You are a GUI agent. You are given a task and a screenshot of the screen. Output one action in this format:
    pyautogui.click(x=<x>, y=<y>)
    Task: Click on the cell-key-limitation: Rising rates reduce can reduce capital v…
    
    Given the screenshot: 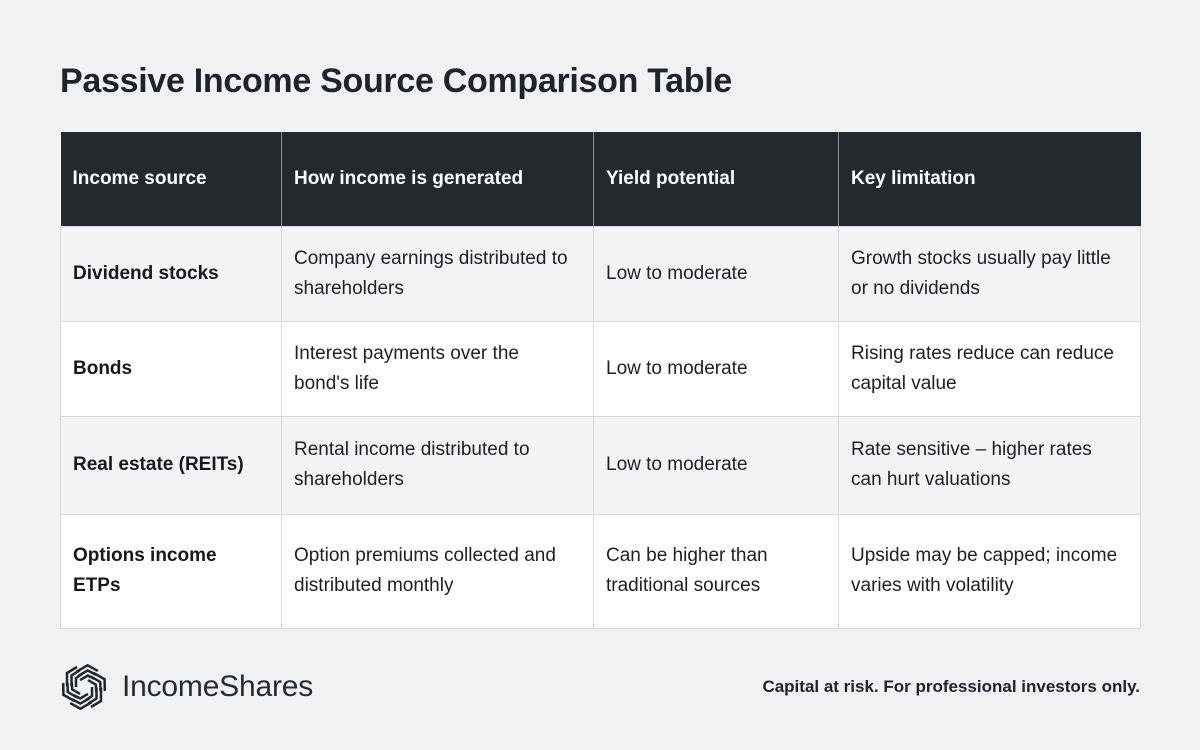 What is the action you would take?
    pyautogui.click(x=989, y=368)
    